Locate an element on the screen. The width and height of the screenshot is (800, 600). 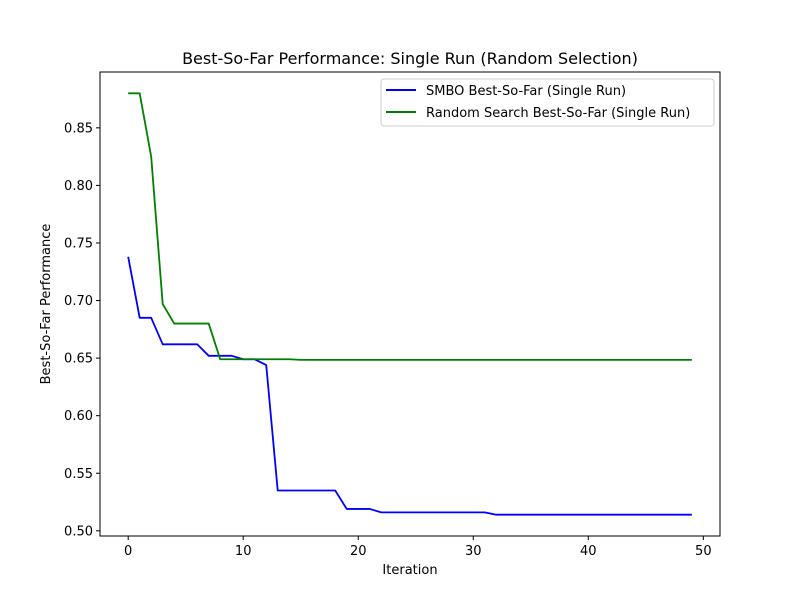
x-axis: 0 10 20 30 40 50 is located at coordinates (418, 547).